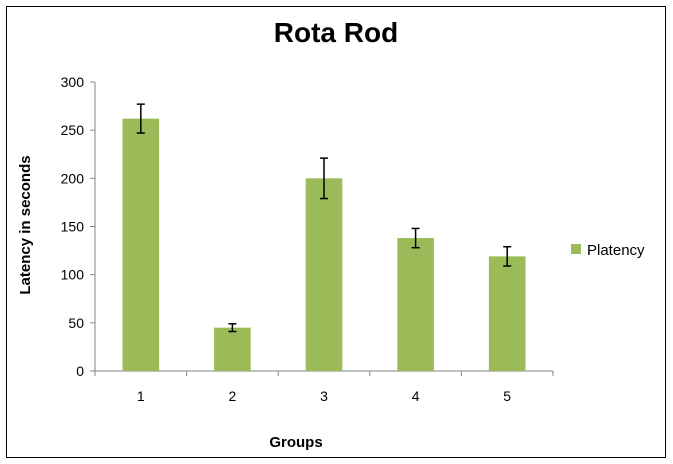 This screenshot has width=673, height=464. What do you see at coordinates (73, 275) in the screenshot?
I see `y-tick-label: 100` at bounding box center [73, 275].